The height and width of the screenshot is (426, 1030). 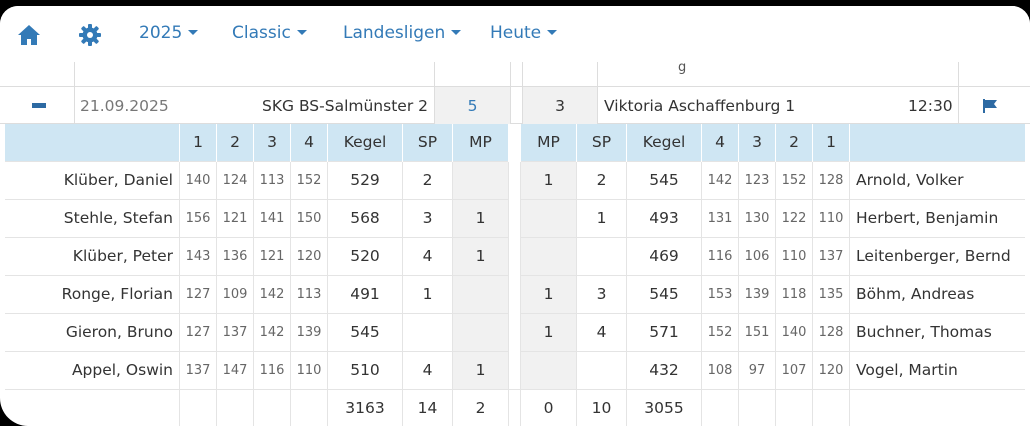 I want to click on home-kegel: 491, so click(x=365, y=293).